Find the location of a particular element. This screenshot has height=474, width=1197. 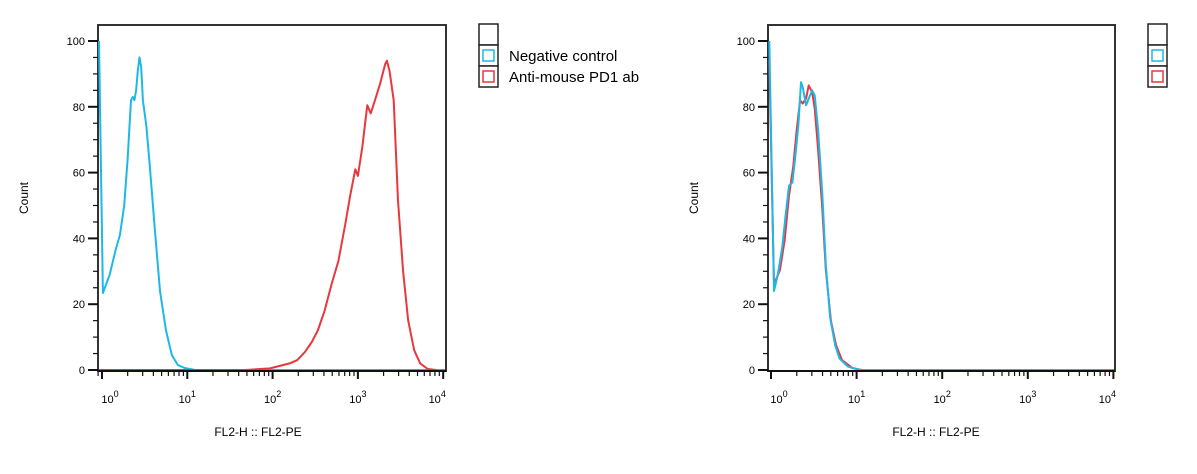

legend-label: Negative control is located at coordinates (563, 56).